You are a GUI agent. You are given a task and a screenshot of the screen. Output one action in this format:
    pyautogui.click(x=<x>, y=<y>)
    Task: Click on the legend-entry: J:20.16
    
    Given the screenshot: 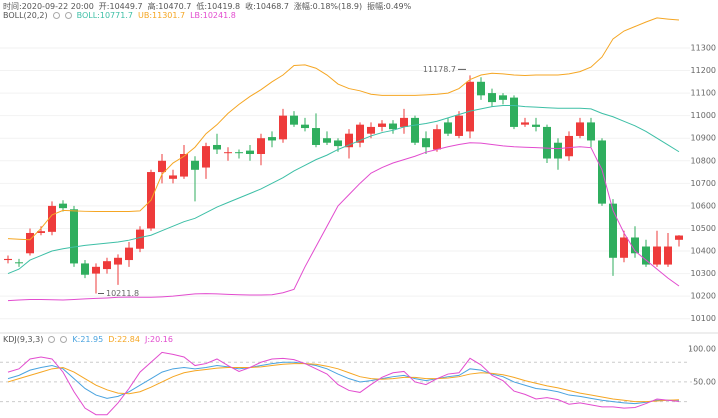 What is the action you would take?
    pyautogui.click(x=158, y=339)
    